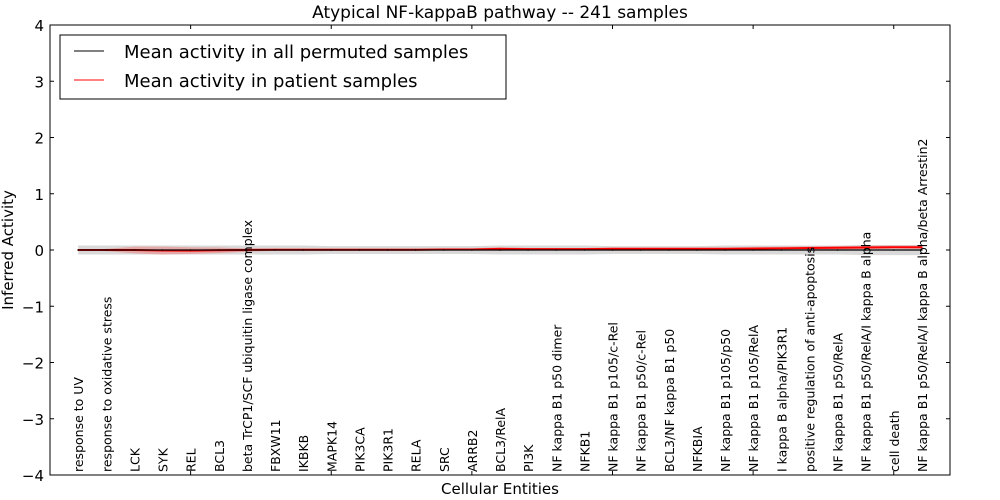 This screenshot has width=1000, height=500. What do you see at coordinates (584, 451) in the screenshot?
I see `x-tick-label: NFKB1` at bounding box center [584, 451].